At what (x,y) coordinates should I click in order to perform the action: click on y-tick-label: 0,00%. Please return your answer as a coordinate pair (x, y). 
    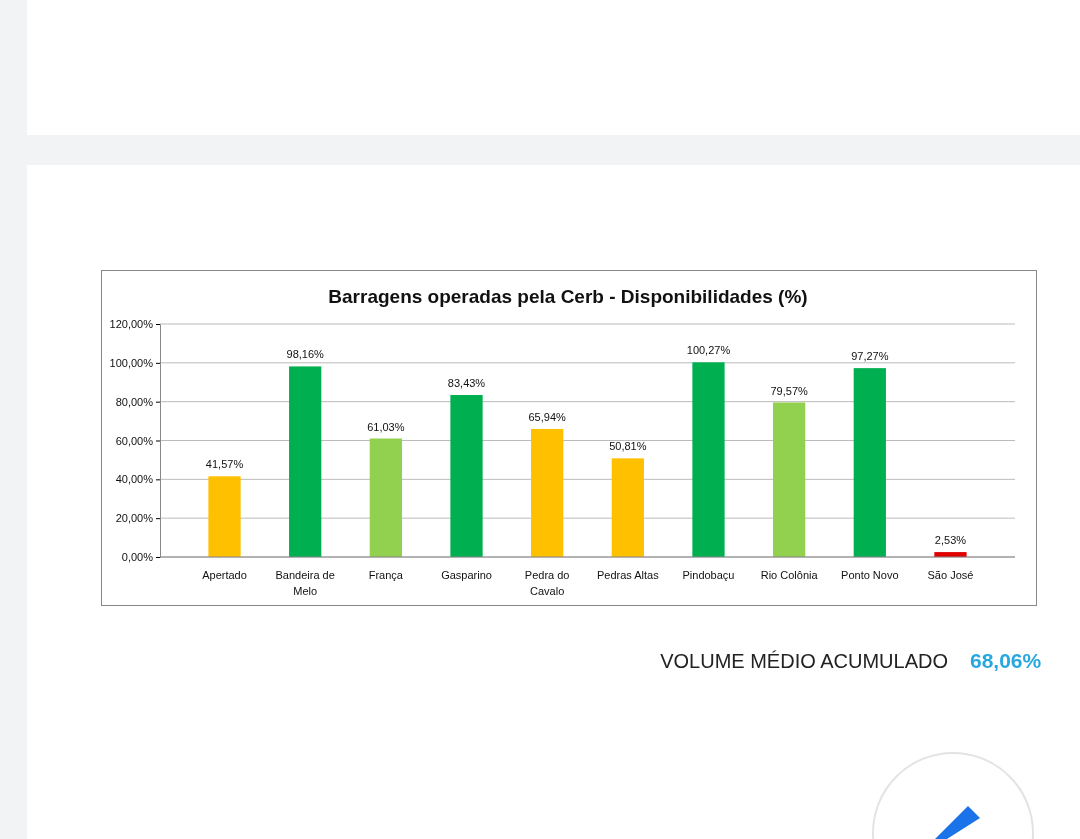
    Looking at the image, I should click on (137, 557).